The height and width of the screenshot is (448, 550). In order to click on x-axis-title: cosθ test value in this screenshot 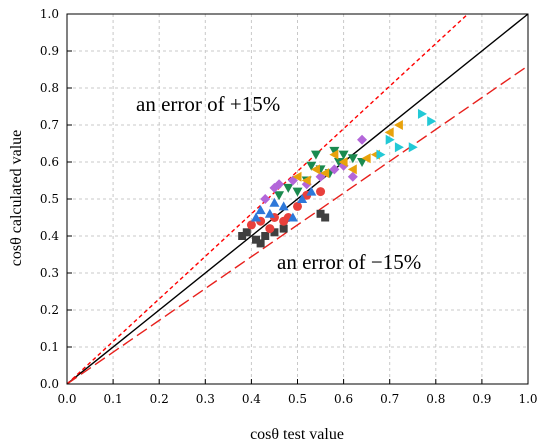, I will do `click(297, 434)`.